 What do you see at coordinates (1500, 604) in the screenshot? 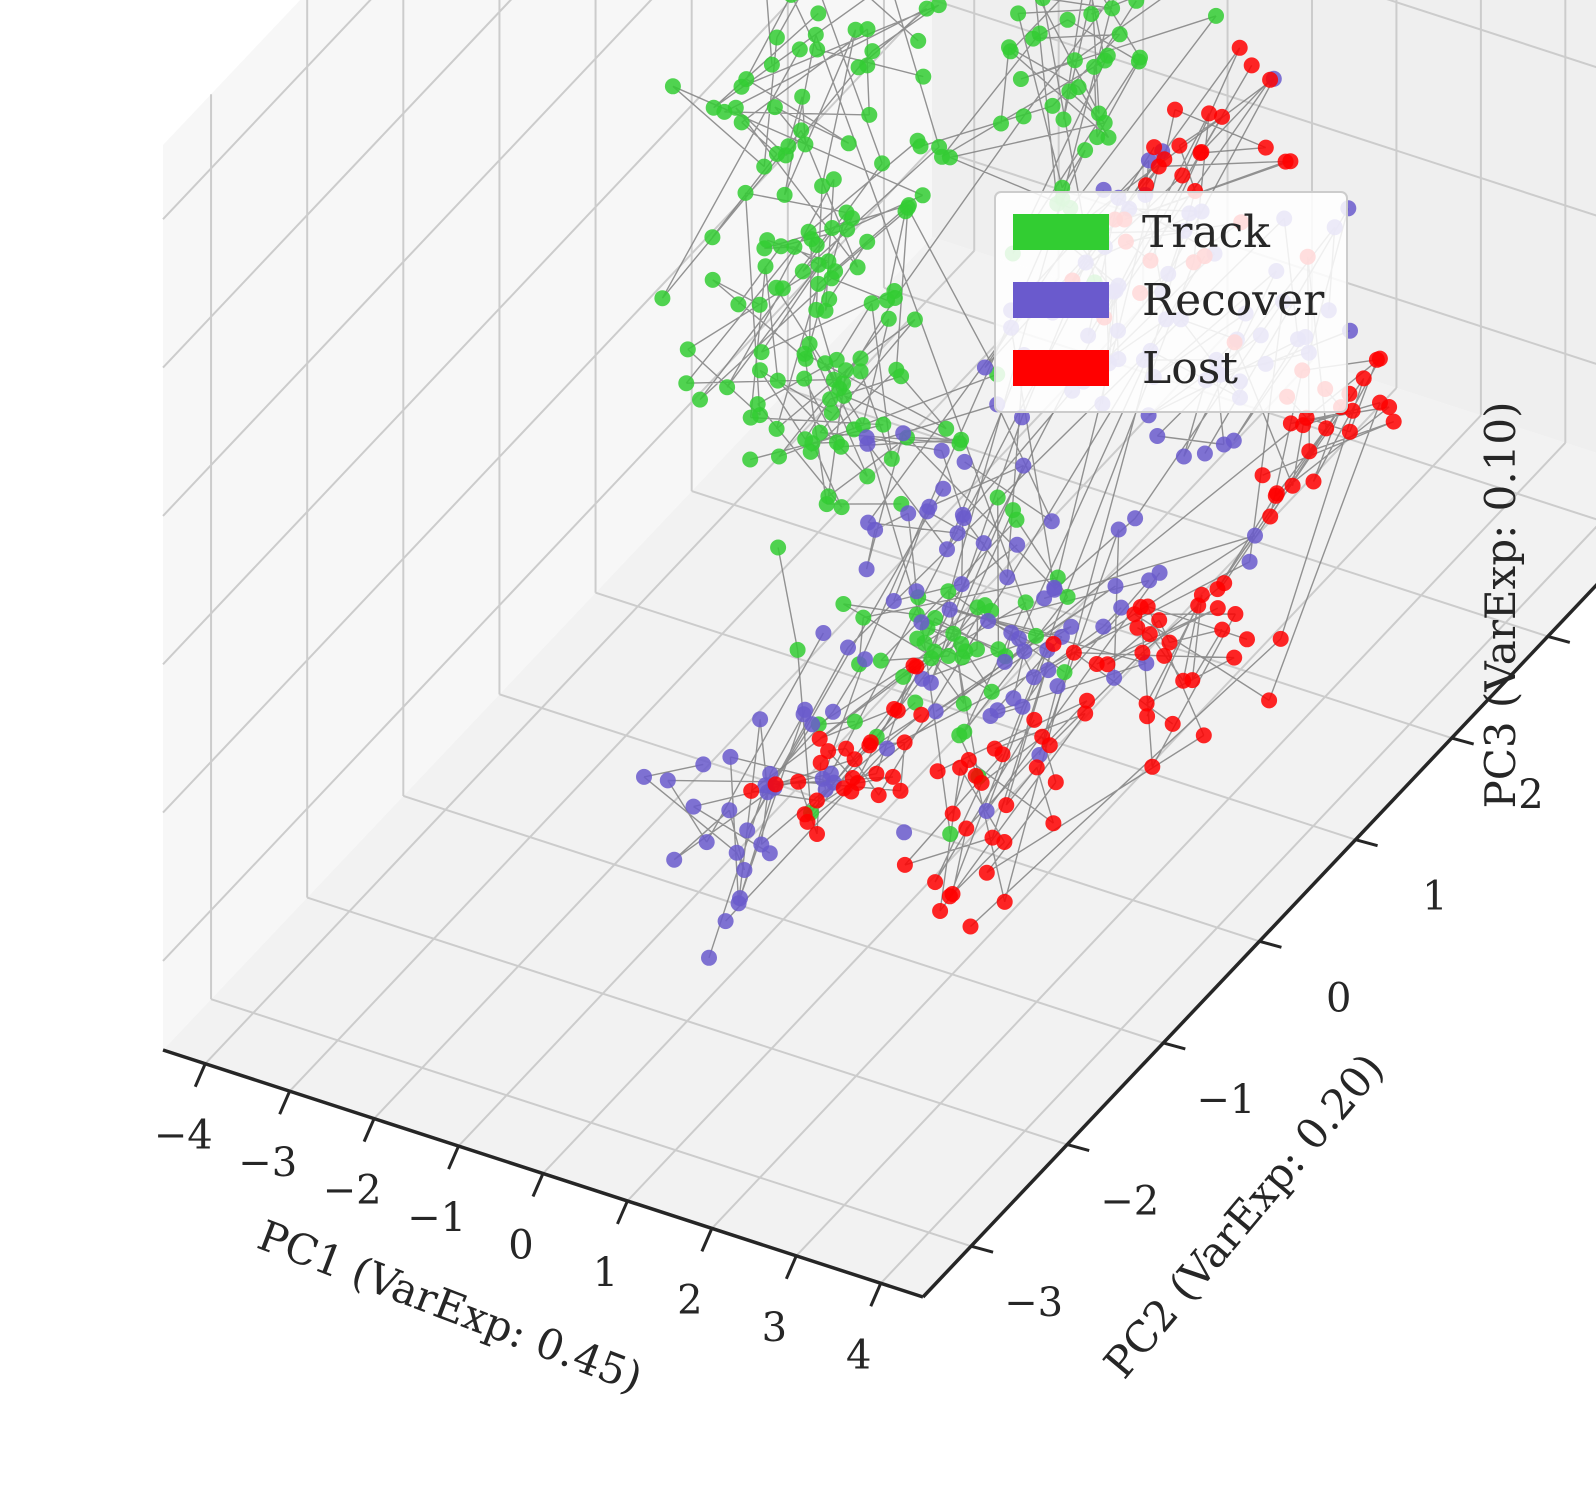
I see `z-axis-title: PC3 (VarExp: 0.10)` at bounding box center [1500, 604].